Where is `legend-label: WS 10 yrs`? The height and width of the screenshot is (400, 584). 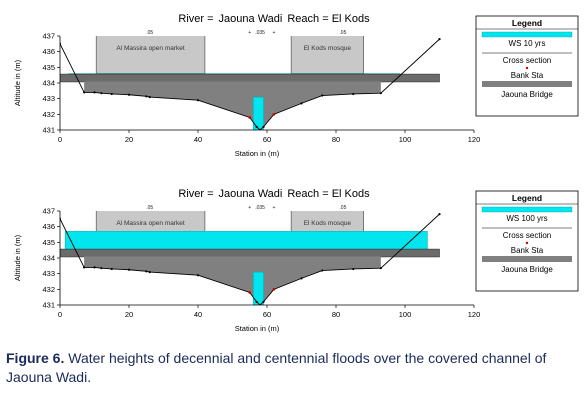
legend-label: WS 10 yrs is located at coordinates (527, 43).